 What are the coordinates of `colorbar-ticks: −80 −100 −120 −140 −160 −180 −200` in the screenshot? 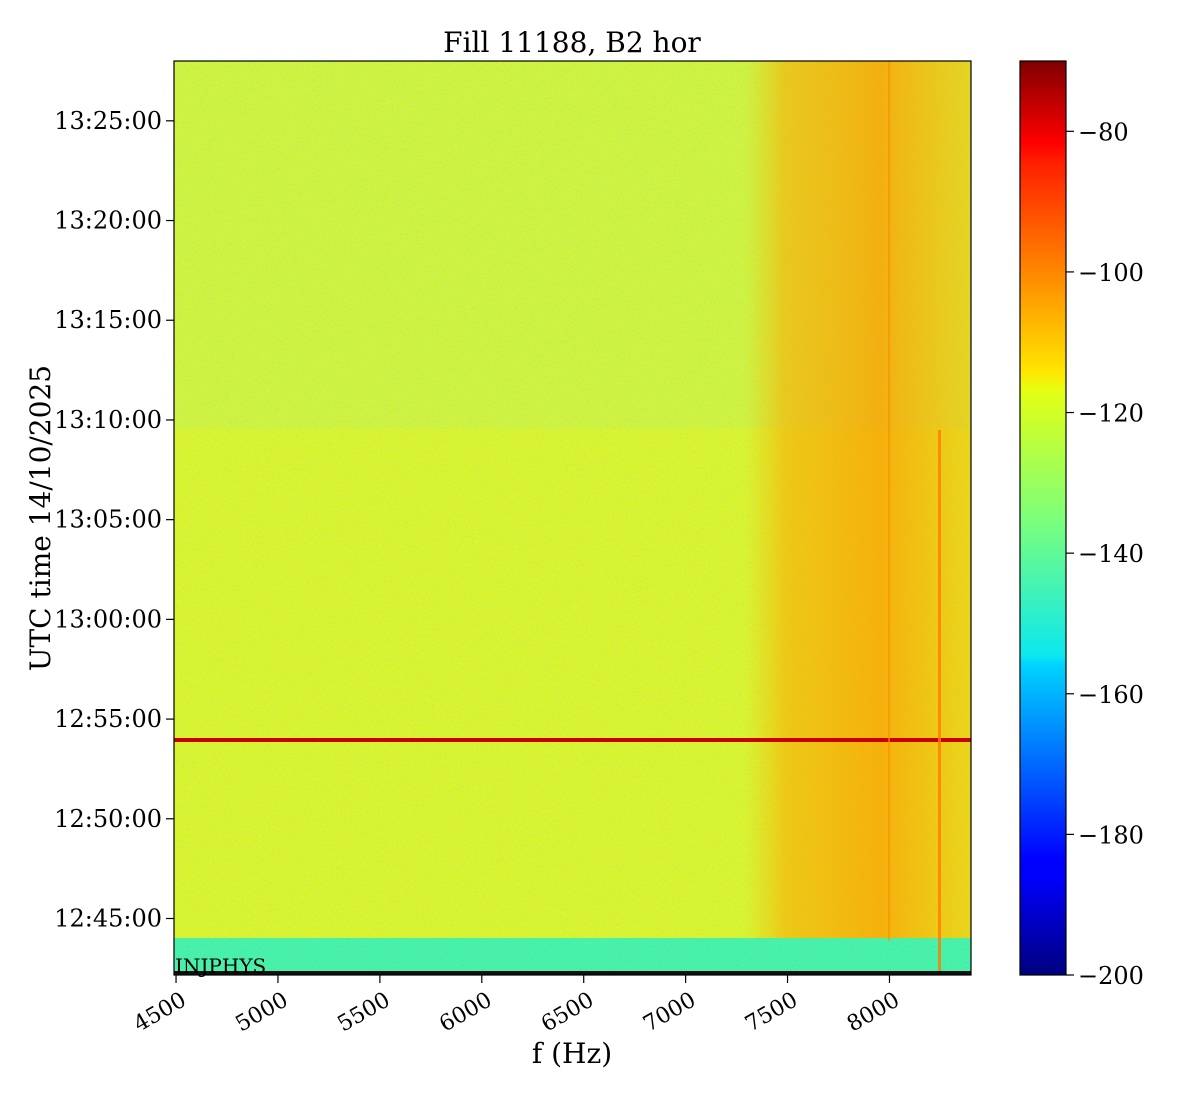 It's located at (1105, 554).